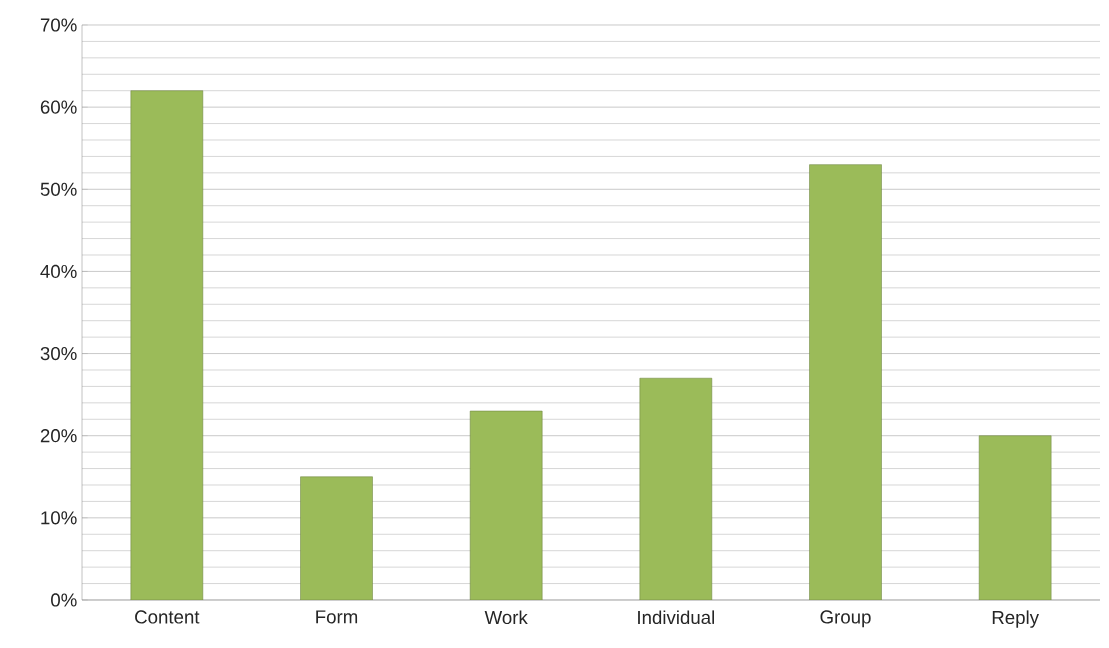  I want to click on y-tick-label: 30%, so click(58, 353).